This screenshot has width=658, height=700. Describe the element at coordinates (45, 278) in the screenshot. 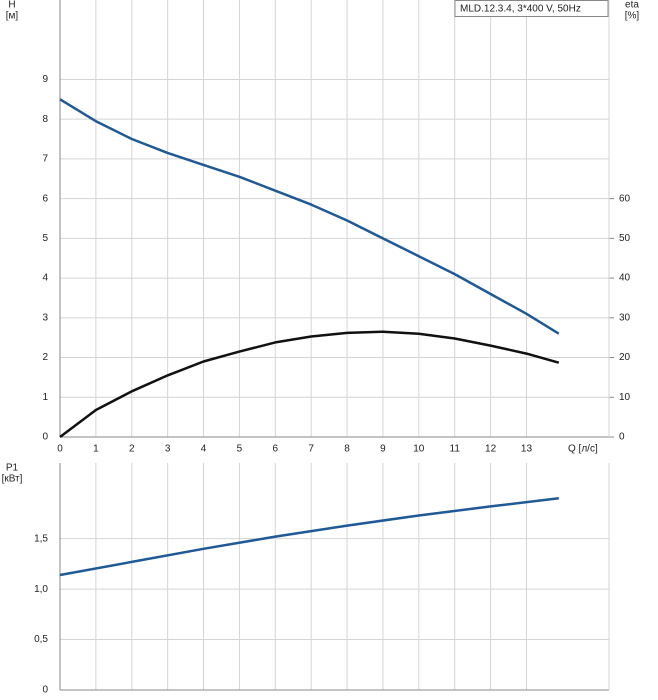

I see `y-tick-label: 4` at that location.